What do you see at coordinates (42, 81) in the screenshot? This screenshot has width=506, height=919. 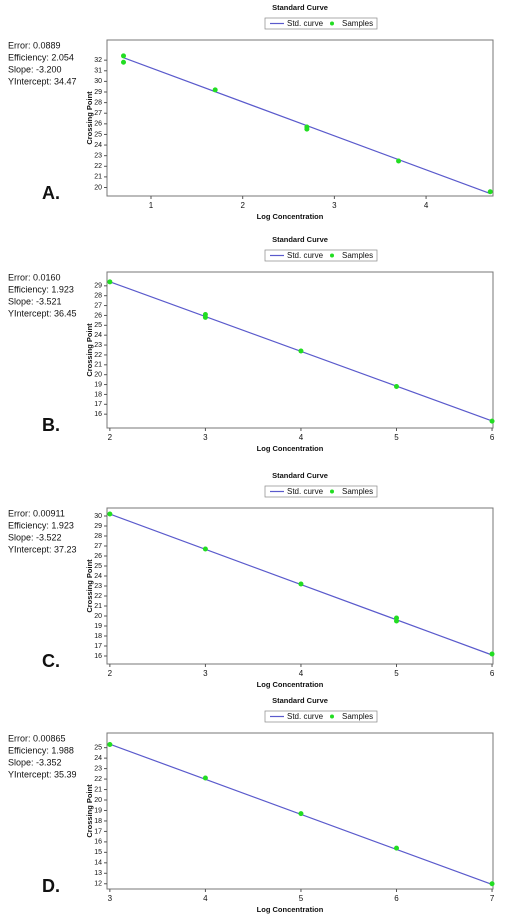 I see `stat-text: YIntercept: 34.47` at bounding box center [42, 81].